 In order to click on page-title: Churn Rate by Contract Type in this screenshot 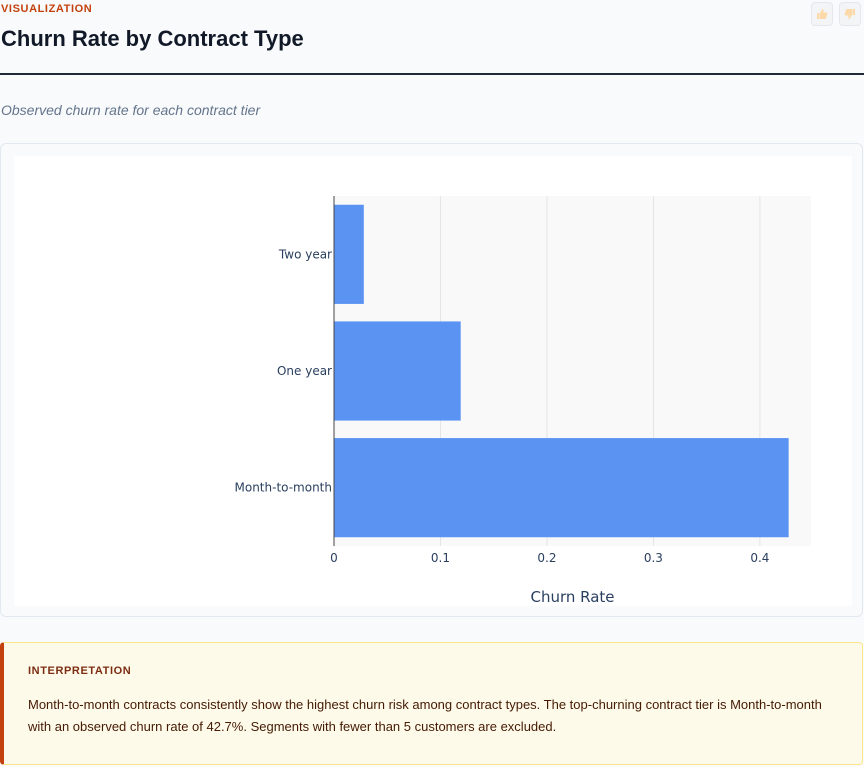, I will do `click(152, 38)`.